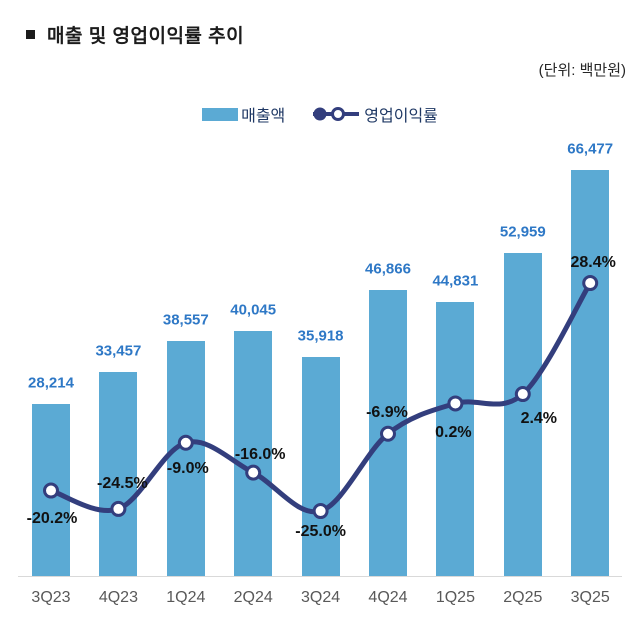  I want to click on revenue-value-label: 33,457, so click(118, 351).